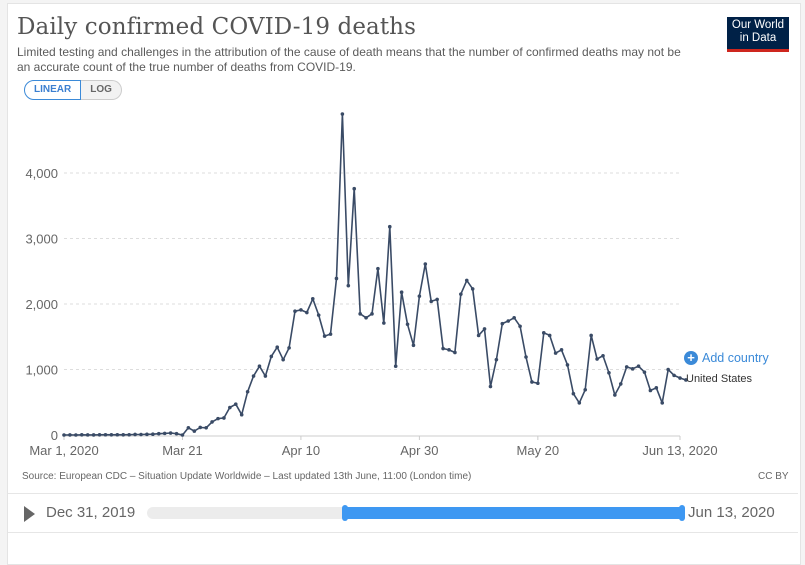  I want to click on scale-toggle: LINEAR LOG, so click(73, 90).